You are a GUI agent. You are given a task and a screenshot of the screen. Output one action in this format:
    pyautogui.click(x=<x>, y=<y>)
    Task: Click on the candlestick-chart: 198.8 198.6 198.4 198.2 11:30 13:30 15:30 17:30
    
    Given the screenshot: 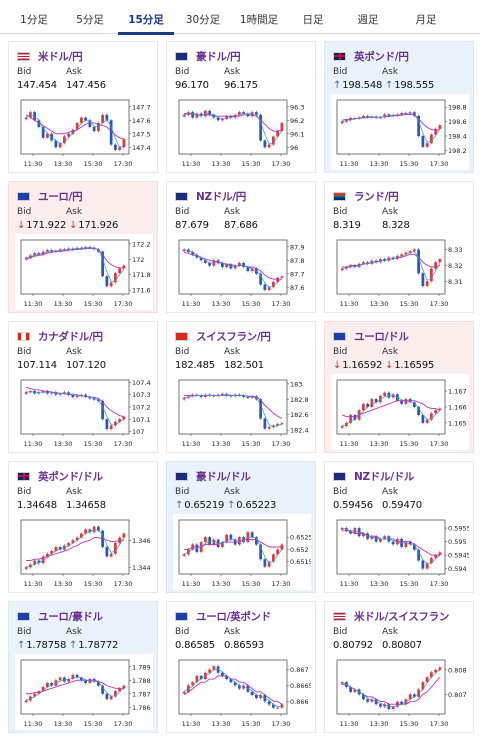 What is the action you would take?
    pyautogui.click(x=400, y=132)
    